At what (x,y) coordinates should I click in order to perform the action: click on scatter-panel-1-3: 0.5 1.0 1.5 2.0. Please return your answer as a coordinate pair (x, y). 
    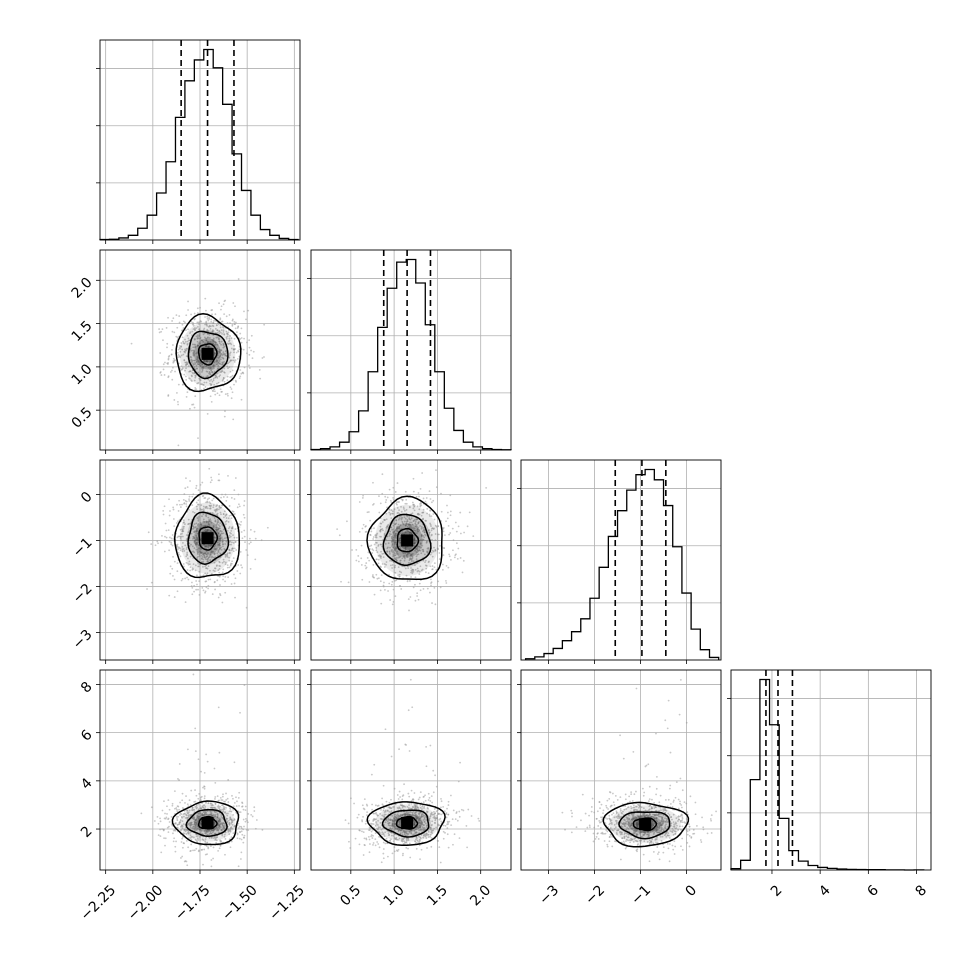
    Looking at the image, I should click on (409, 789).